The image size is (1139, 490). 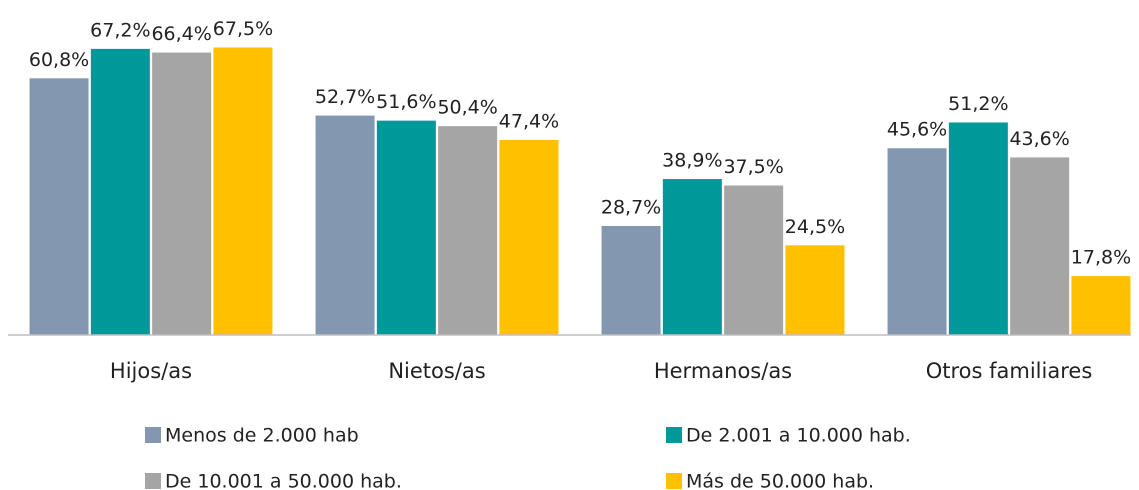 I want to click on legend-label: Más de 50.000 hab., so click(x=780, y=480).